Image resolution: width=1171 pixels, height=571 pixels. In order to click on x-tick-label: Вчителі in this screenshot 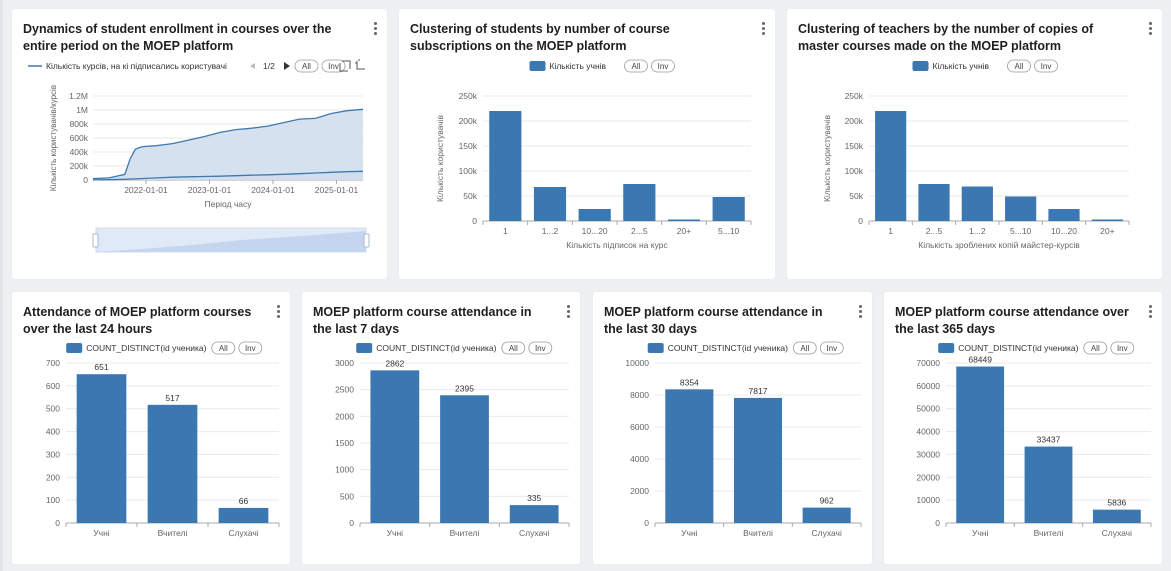, I will do `click(465, 533)`.